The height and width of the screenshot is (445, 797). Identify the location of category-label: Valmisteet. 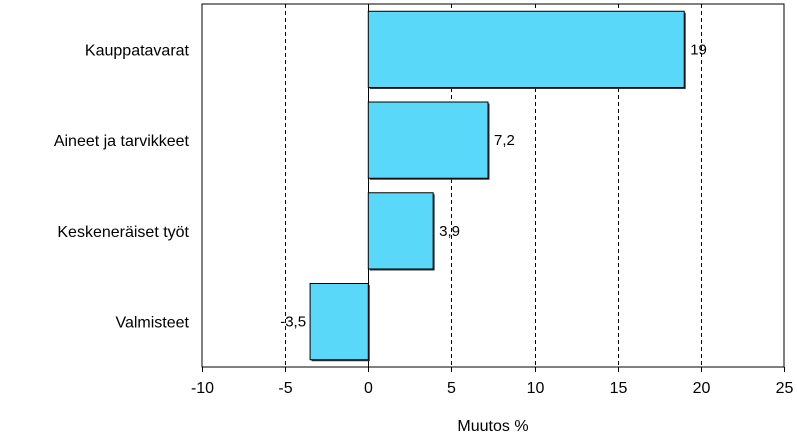
(152, 323).